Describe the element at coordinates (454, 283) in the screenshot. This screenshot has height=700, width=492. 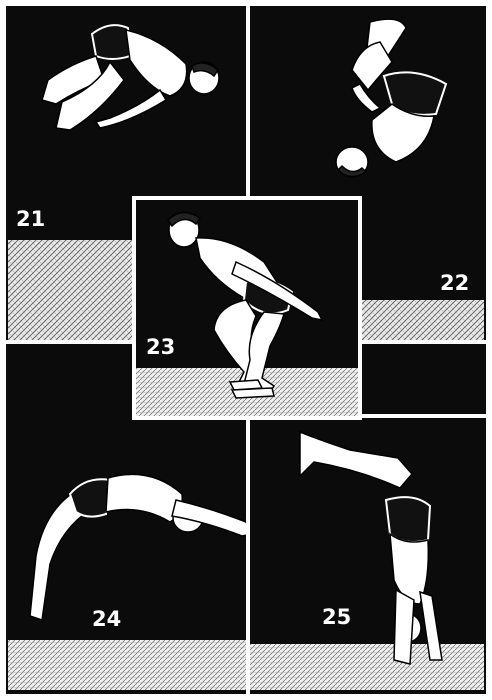
I see `panel-number-22: 22` at that location.